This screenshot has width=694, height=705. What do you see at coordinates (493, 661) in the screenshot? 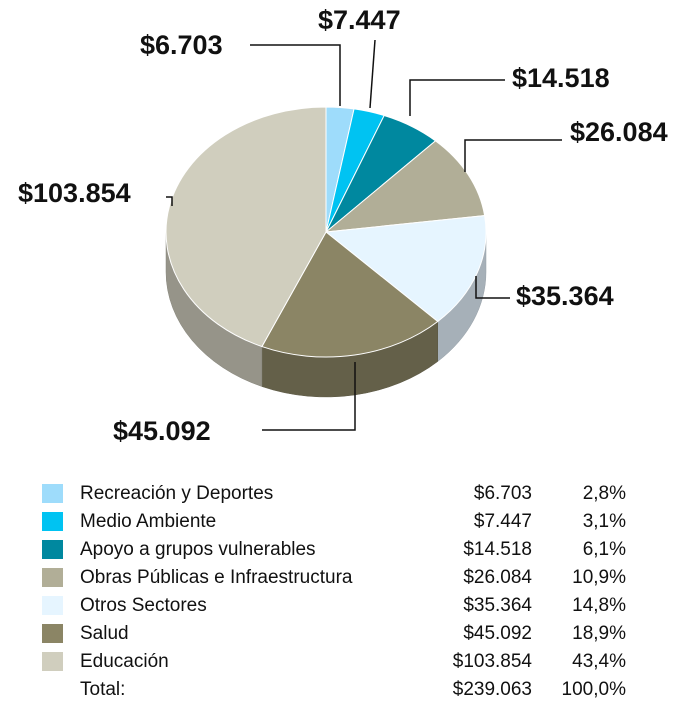
I see `legend-value: $103.854` at bounding box center [493, 661].